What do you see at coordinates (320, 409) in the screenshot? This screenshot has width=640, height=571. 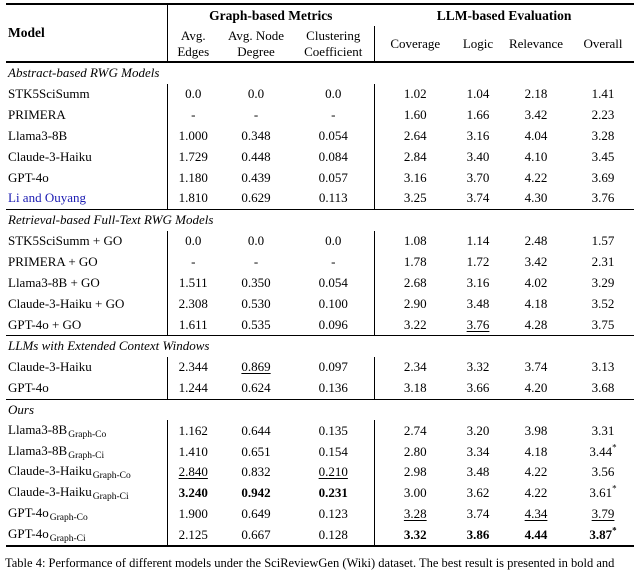 I see `section-title-row: Ours` at bounding box center [320, 409].